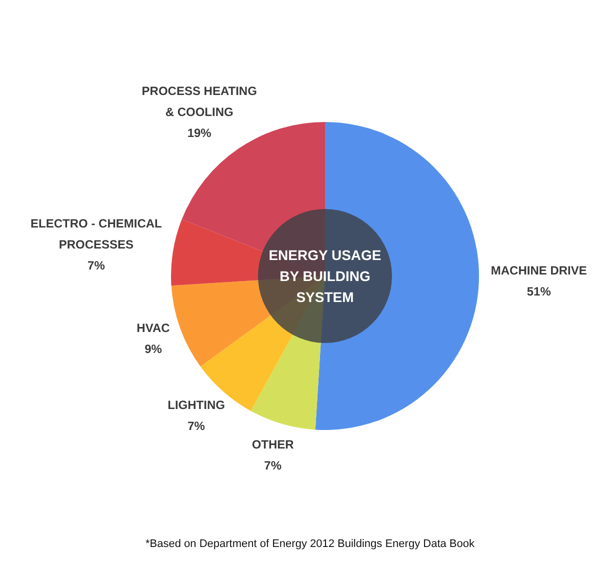 This screenshot has height=568, width=600. I want to click on data-label: 19%, so click(199, 133).